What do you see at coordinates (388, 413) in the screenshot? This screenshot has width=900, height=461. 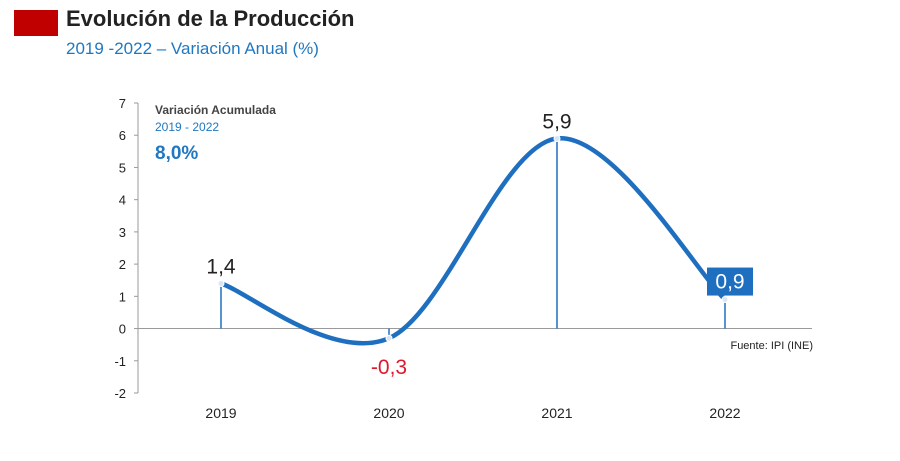 I see `x-tick-label: 2020` at bounding box center [388, 413].